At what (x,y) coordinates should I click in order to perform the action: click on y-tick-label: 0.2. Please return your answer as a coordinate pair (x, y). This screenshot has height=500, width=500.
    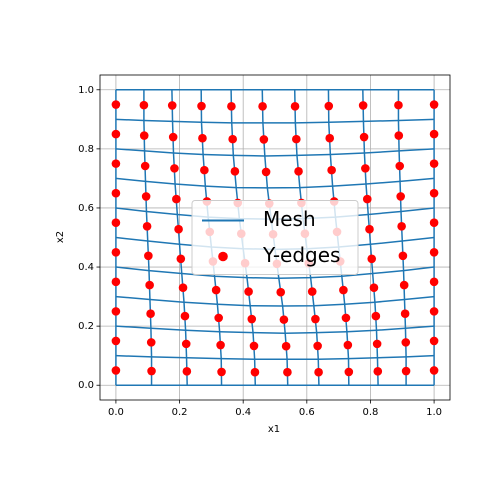
    Looking at the image, I should click on (86, 326).